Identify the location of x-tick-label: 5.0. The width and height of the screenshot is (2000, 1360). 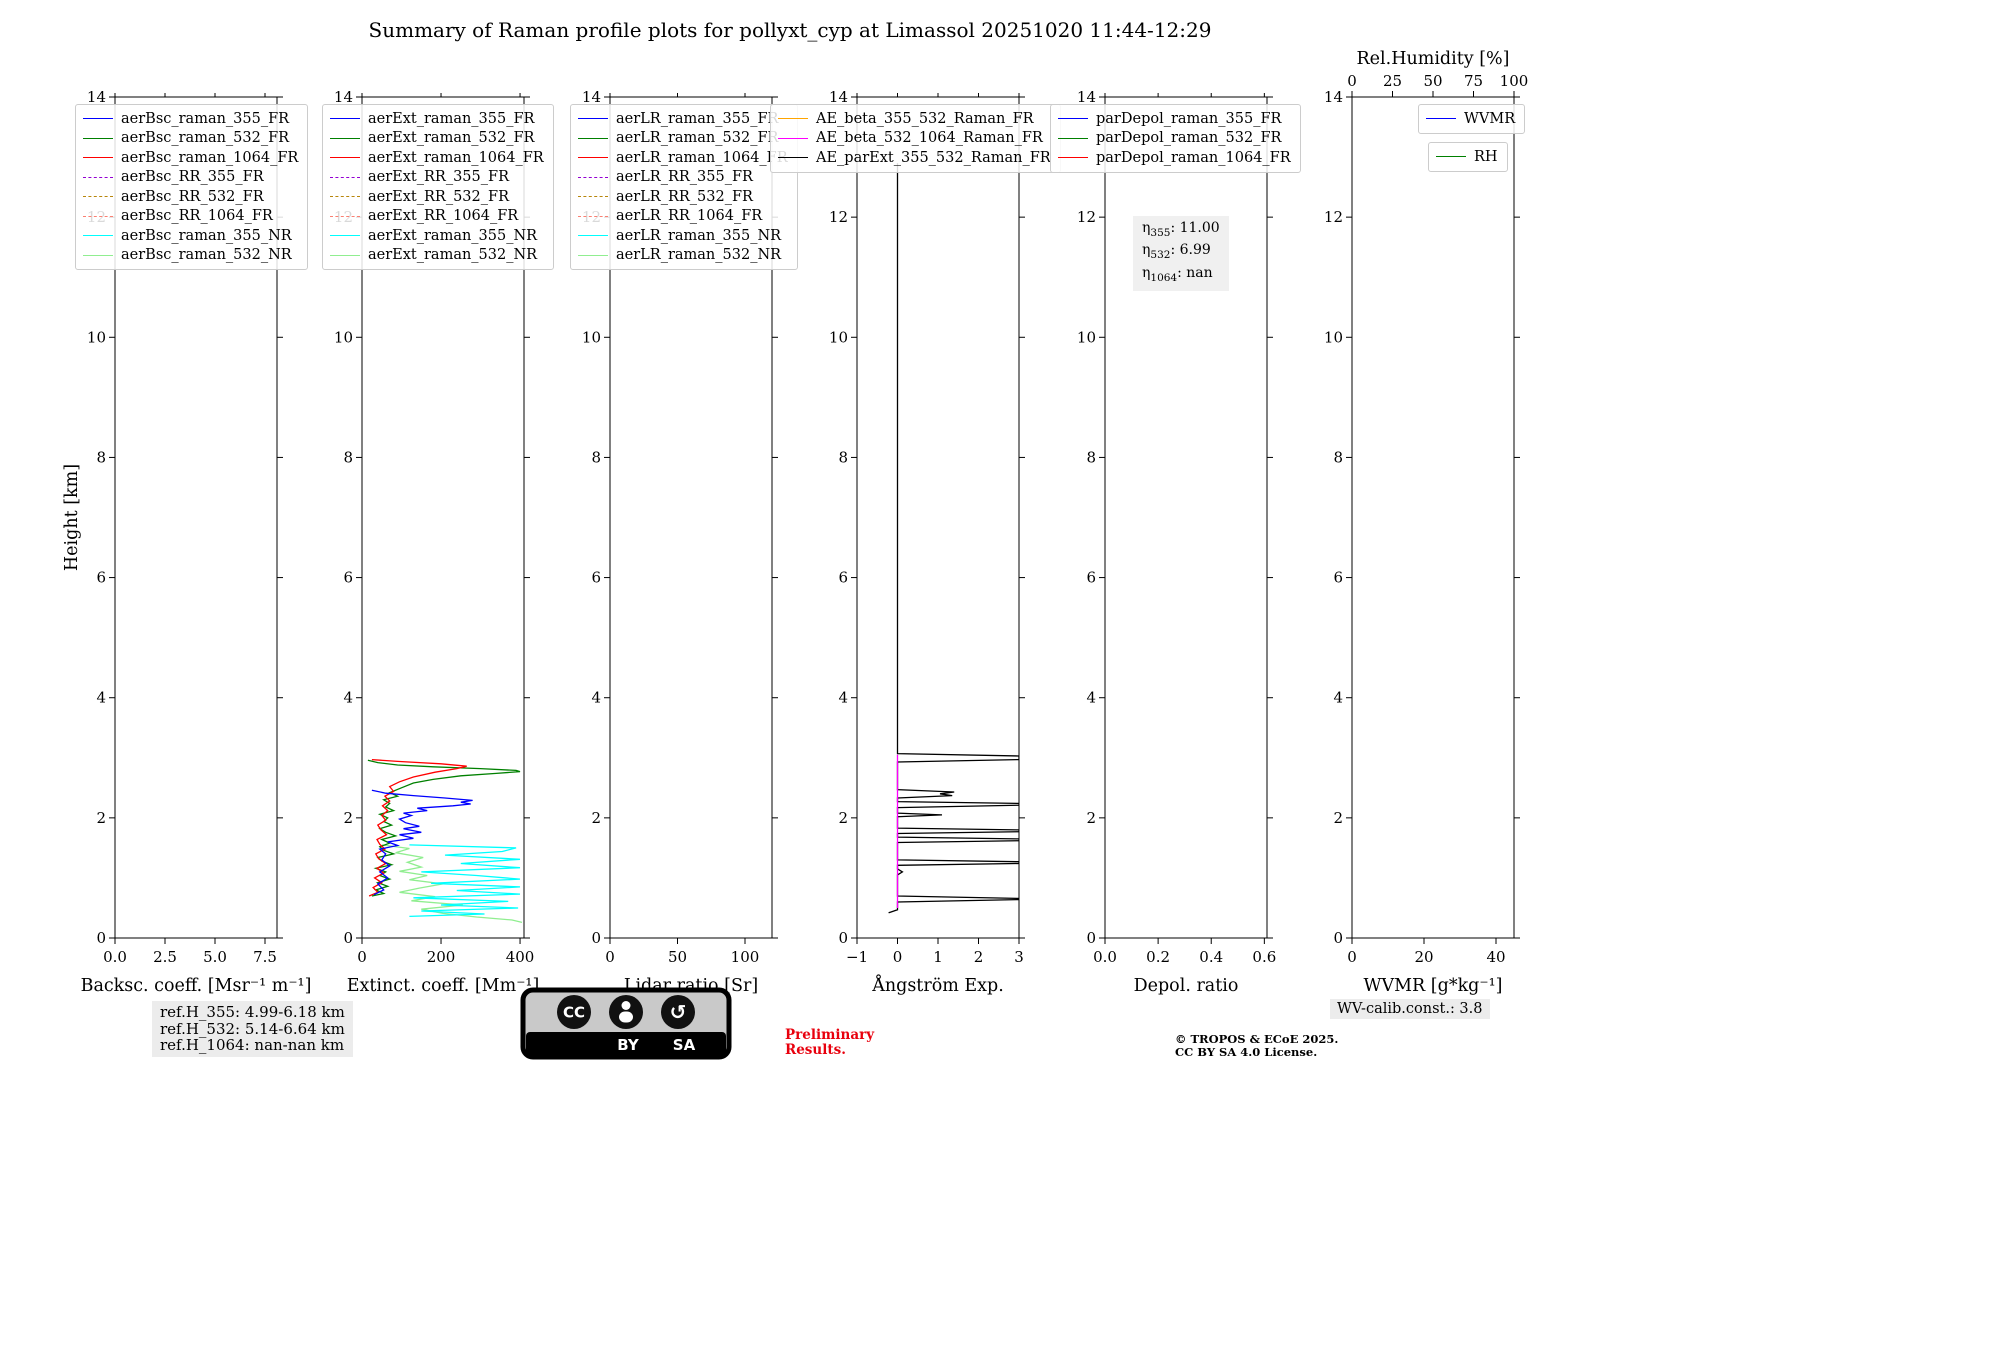
(215, 957).